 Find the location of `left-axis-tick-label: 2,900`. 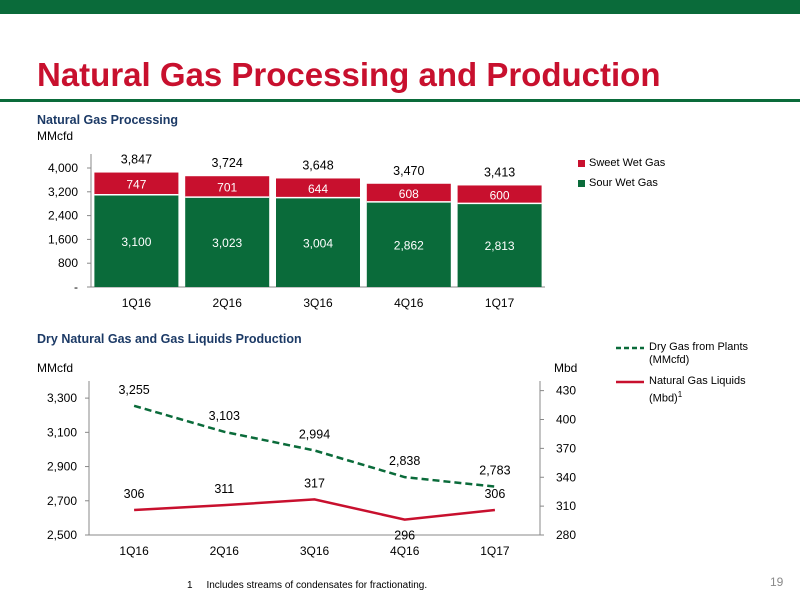

left-axis-tick-label: 2,900 is located at coordinates (62, 467).